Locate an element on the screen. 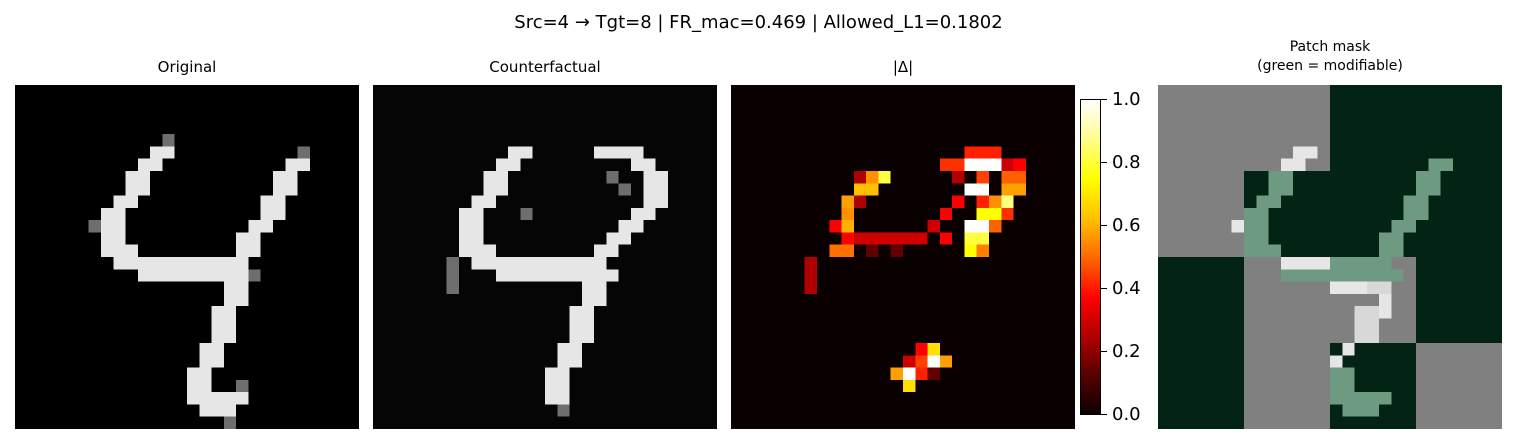 The image size is (1517, 445). colorbar-tick-label: 1.0 is located at coordinates (1126, 99).